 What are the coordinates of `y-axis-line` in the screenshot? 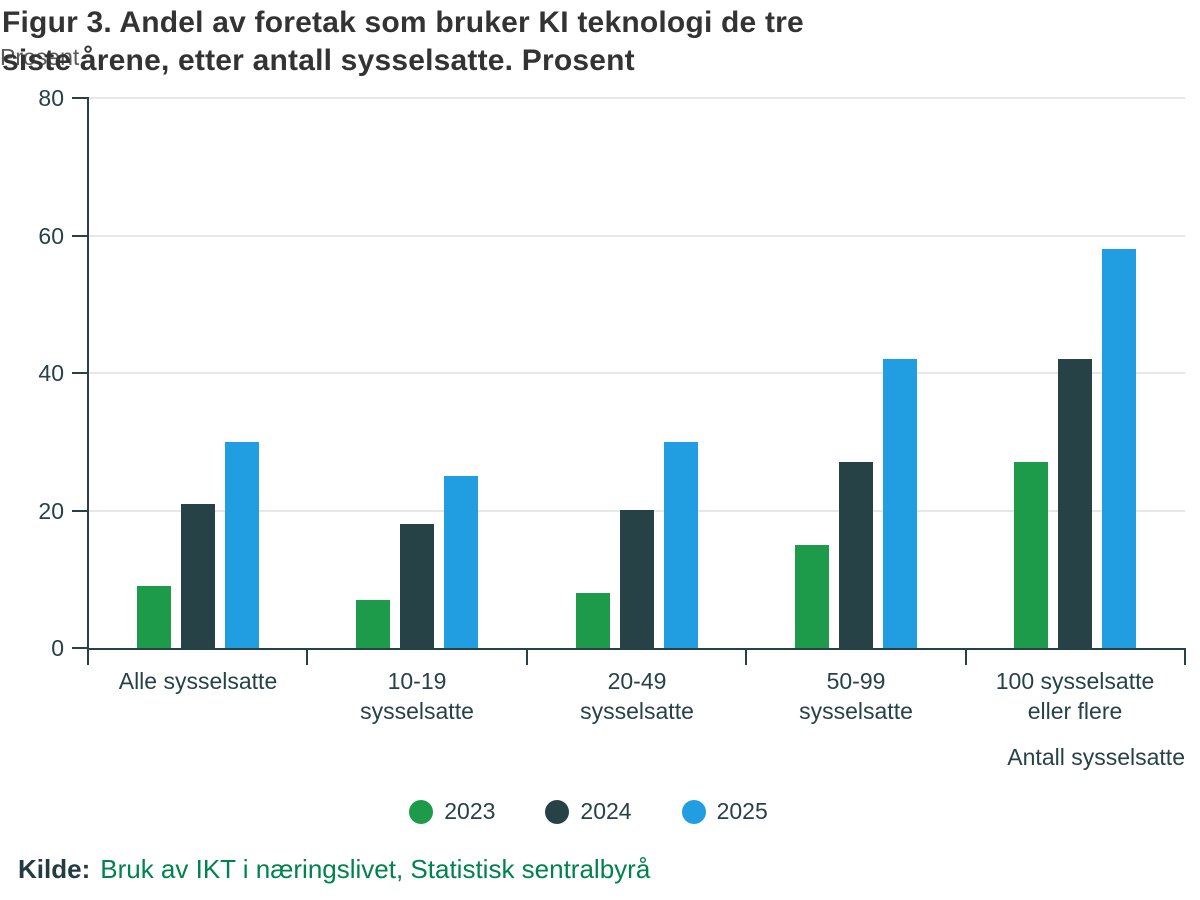 It's located at (88, 373).